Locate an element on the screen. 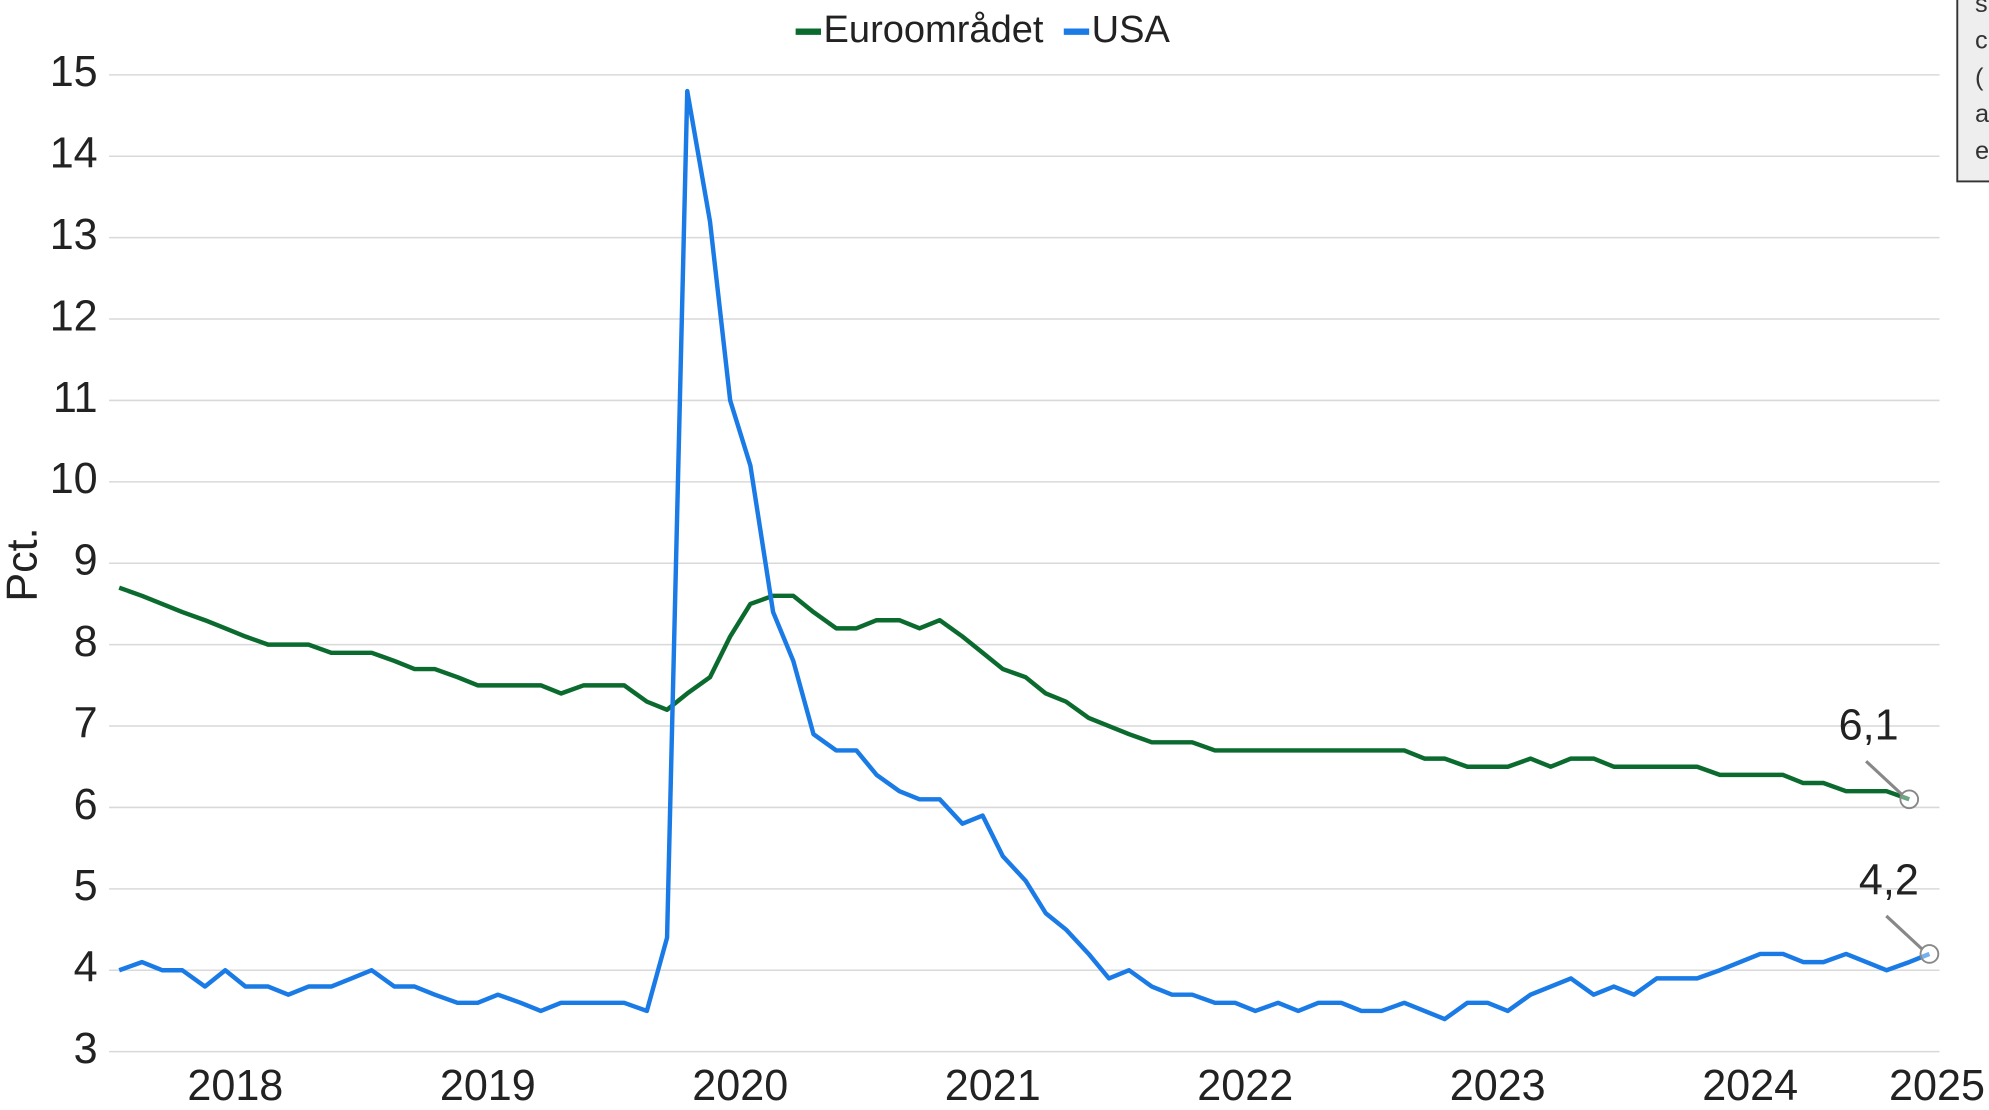 The width and height of the screenshot is (1989, 1110). legend: Euroområdet USA is located at coordinates (983, 30).